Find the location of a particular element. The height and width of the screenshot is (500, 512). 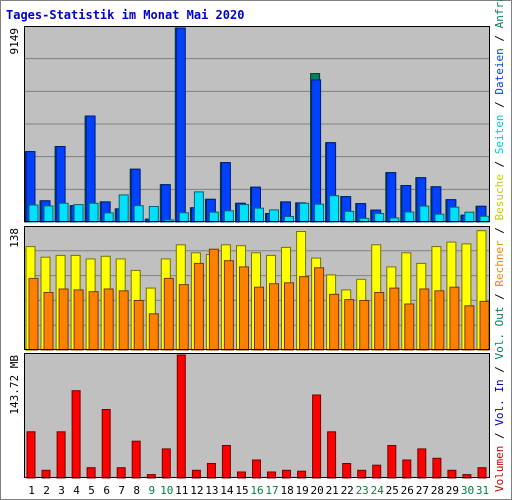

legend-item-anfragen: Anfragen is located at coordinates (499, 14).